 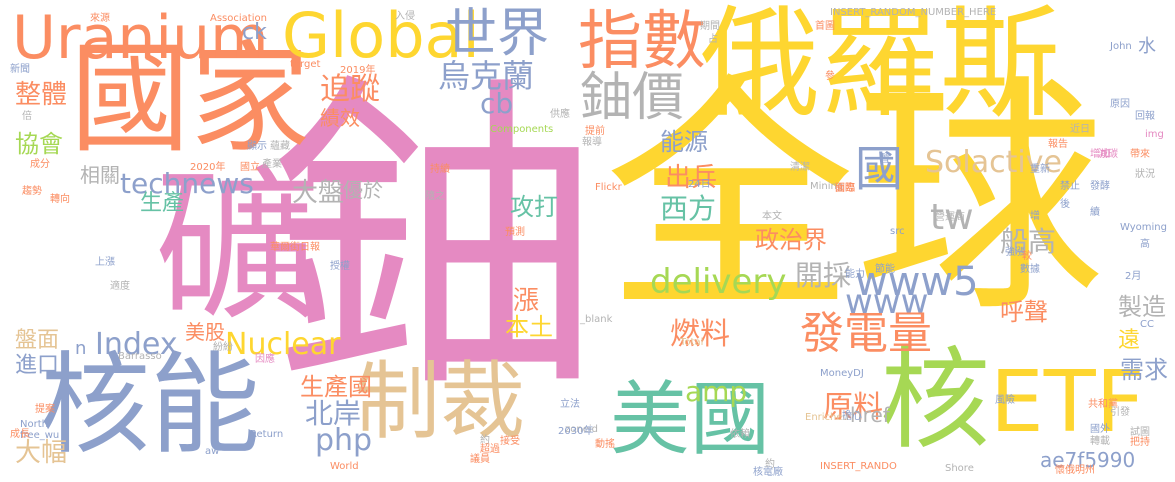 I want to click on cloud-word: 華爾街日報, so click(x=295, y=247).